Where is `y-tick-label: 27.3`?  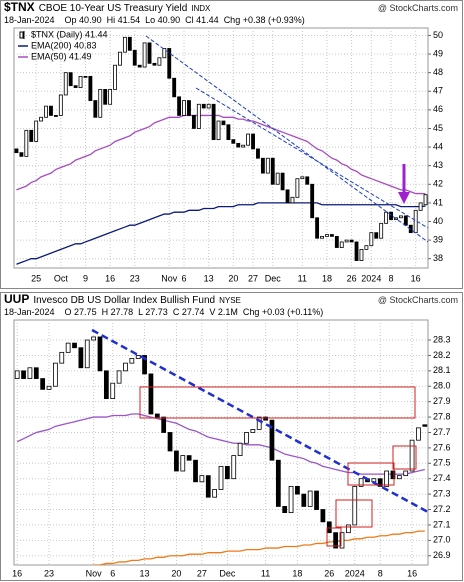
y-tick-label: 27.3 is located at coordinates (442, 493).